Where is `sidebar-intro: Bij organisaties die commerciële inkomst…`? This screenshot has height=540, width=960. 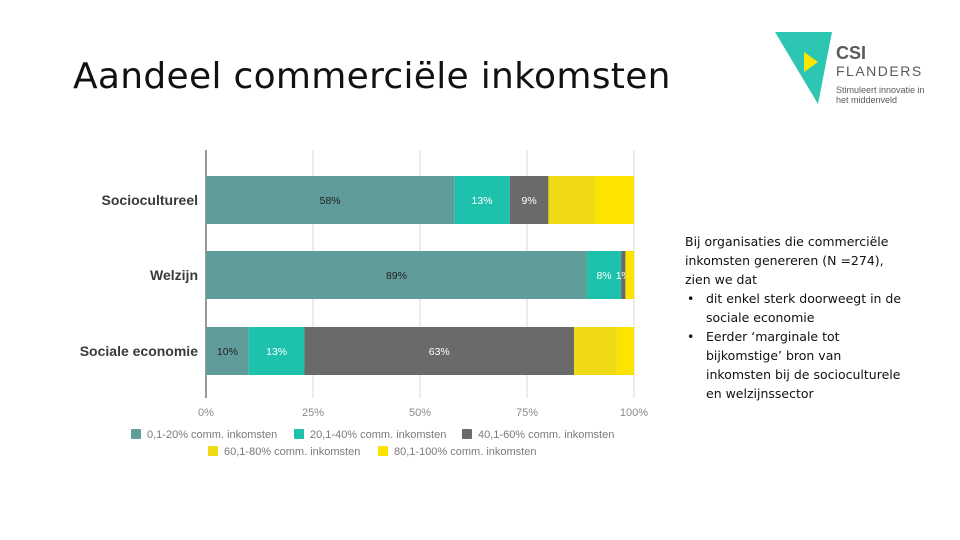
sidebar-intro: Bij organisaties die commerciële inkomst… is located at coordinates (787, 260).